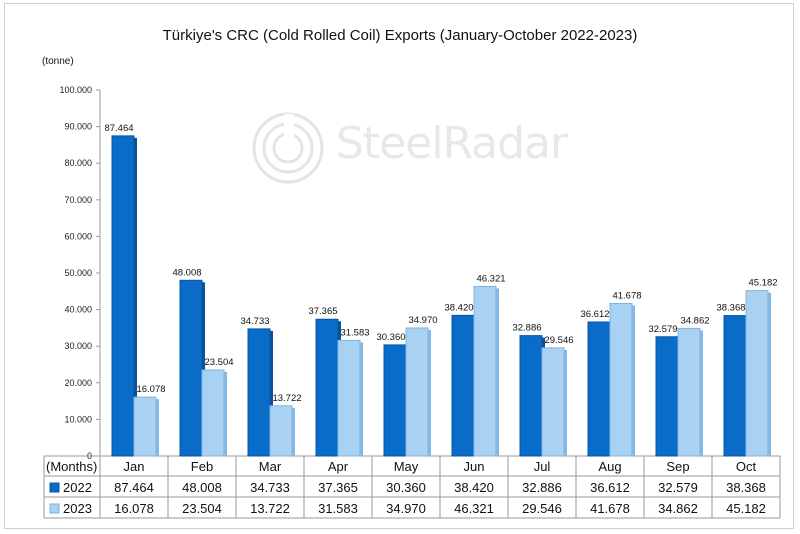 The image size is (800, 534). I want to click on watermark-text: SteelRadar, so click(452, 143).